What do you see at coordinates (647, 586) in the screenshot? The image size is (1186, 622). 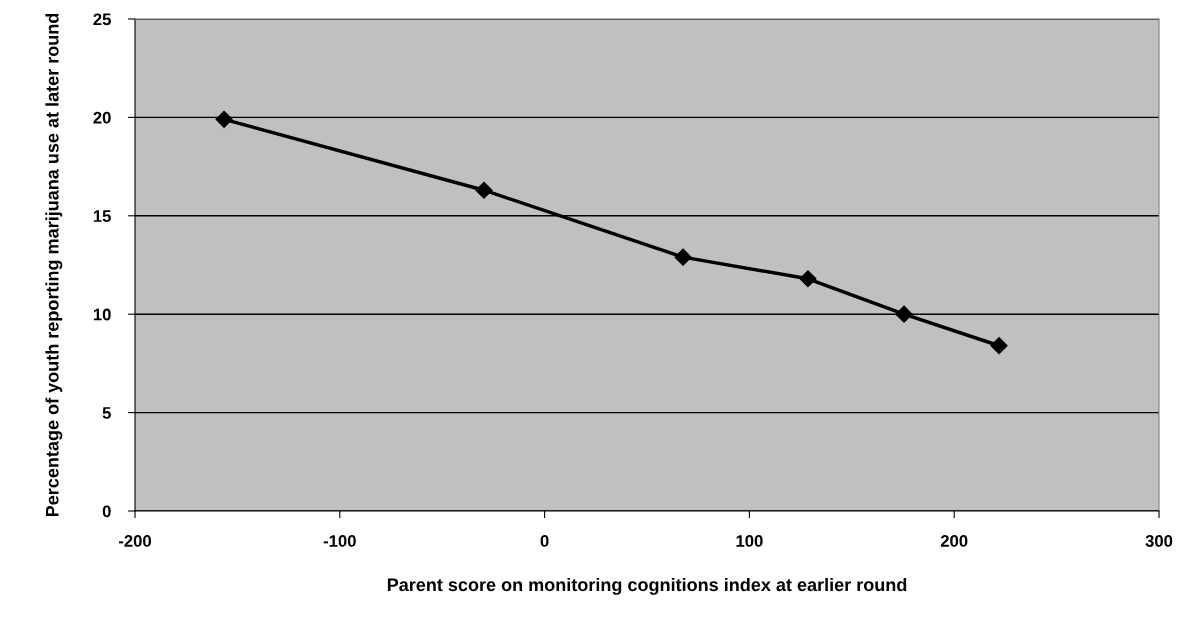 I see `x-axis-title: Parent score on monitoring cognitions index at earlier round` at bounding box center [647, 586].